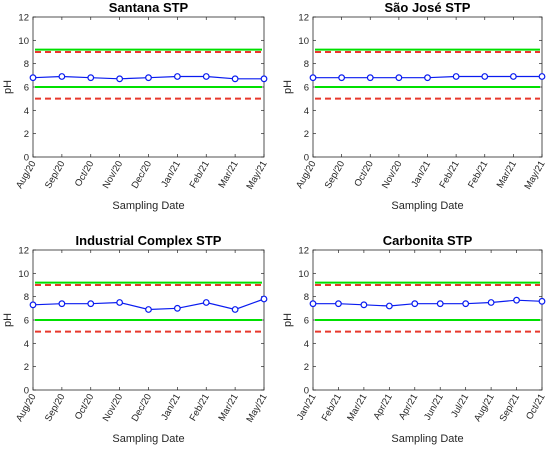 Image resolution: width=550 pixels, height=455 pixels. Describe the element at coordinates (460, 405) in the screenshot. I see `x-tick-label: Jul/21` at that location.